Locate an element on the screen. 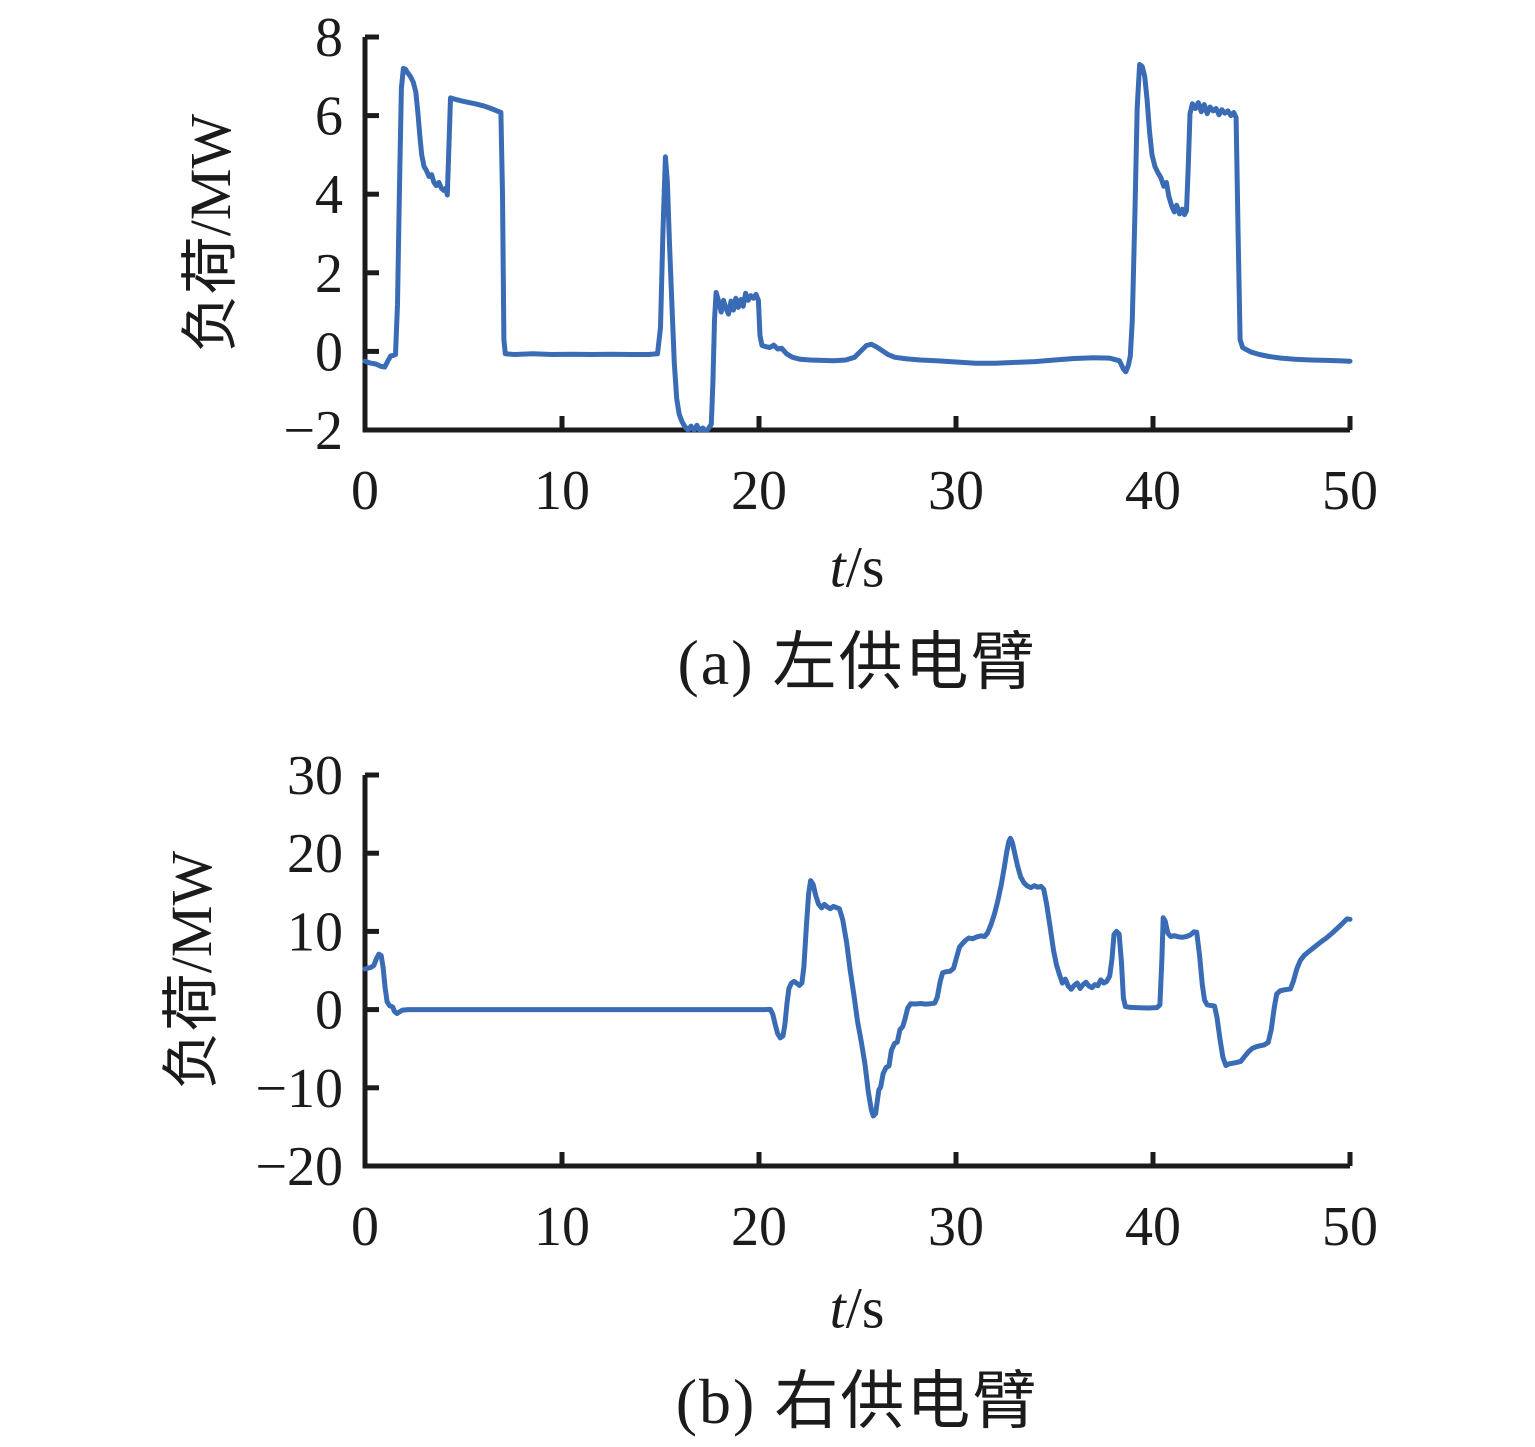 The width and height of the screenshot is (1535, 1447). x-tick-label-b: 40 is located at coordinates (1153, 1227).